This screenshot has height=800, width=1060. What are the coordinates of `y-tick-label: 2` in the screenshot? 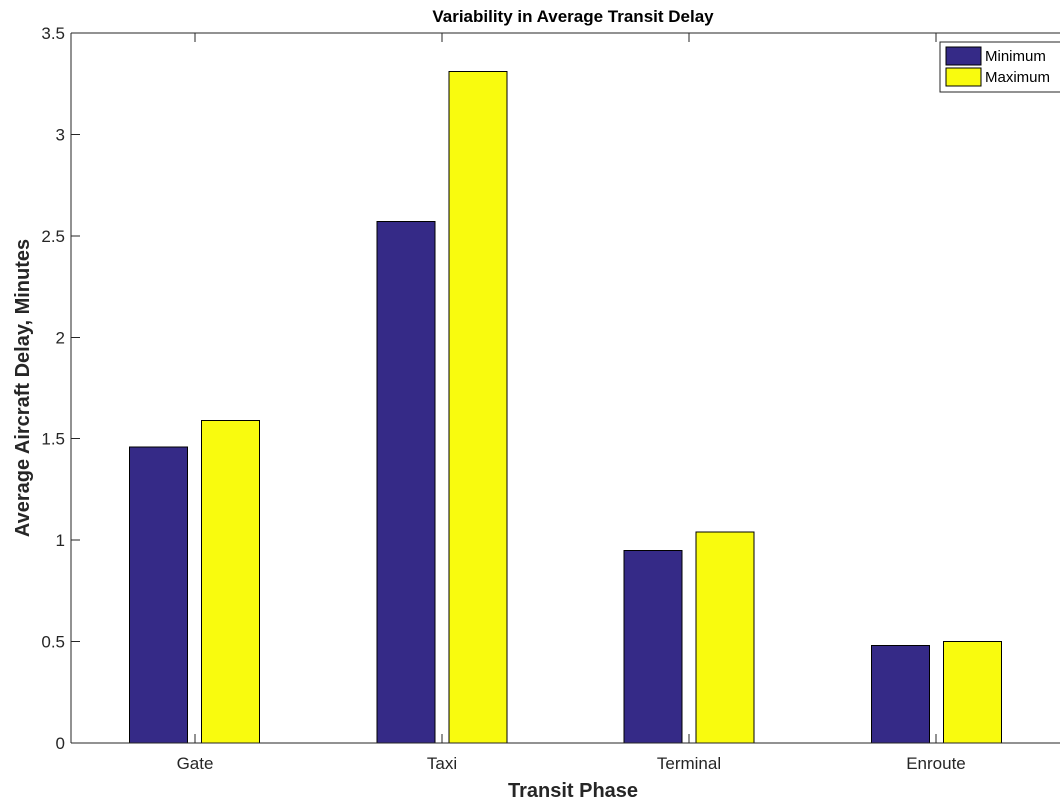 It's located at (60, 337).